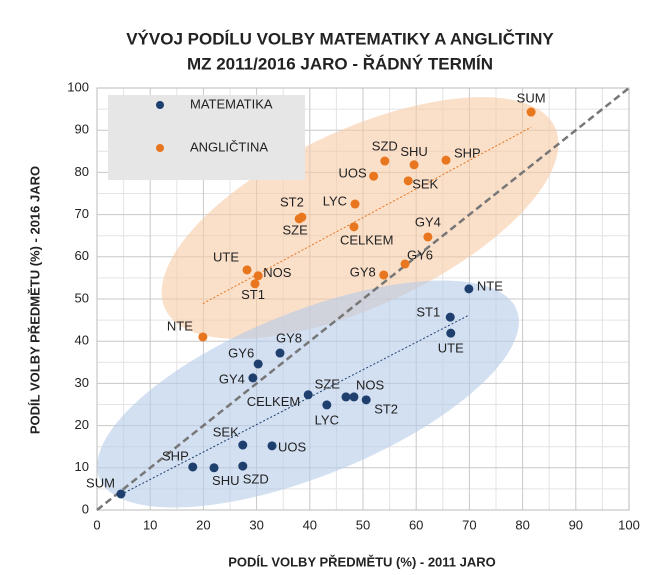 The height and width of the screenshot is (575, 659). I want to click on y-tick-label: 100, so click(78, 86).